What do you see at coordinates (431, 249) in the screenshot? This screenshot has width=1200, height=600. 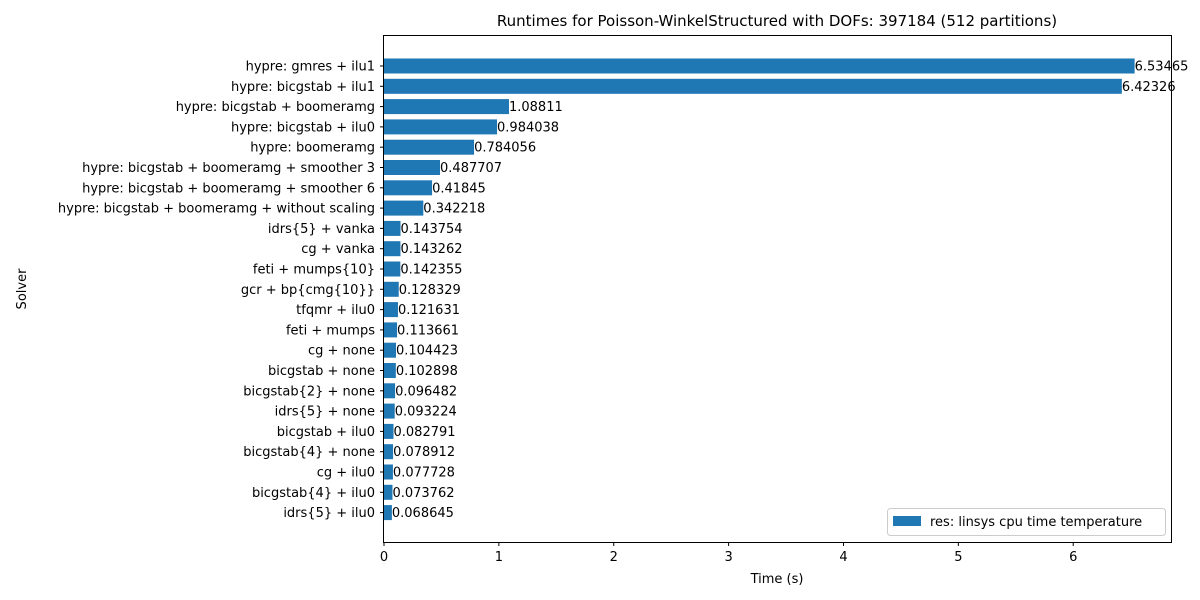 I see `bar-value-label: 0.143262` at bounding box center [431, 249].